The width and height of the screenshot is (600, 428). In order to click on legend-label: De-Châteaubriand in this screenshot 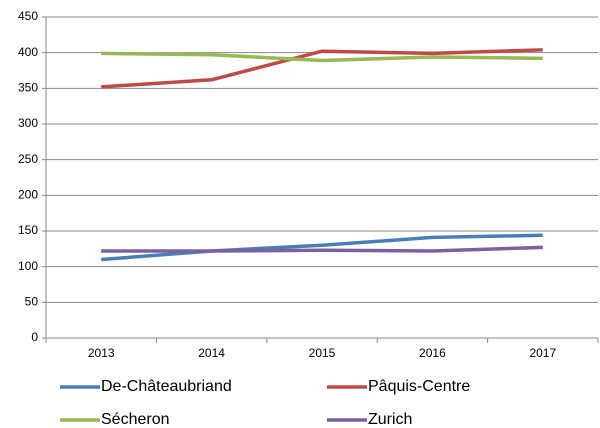, I will do `click(166, 386)`.